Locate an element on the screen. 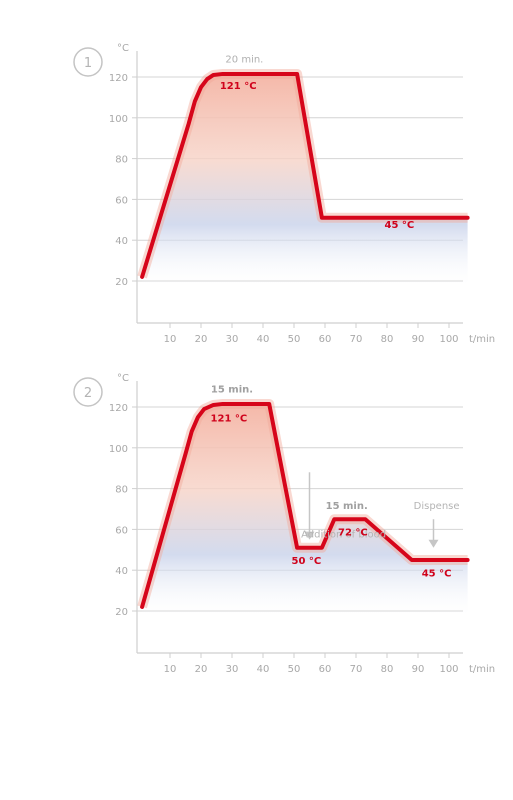 Image resolution: width=513 pixels, height=800 pixels. badge-number-2: 2 is located at coordinates (88, 393).